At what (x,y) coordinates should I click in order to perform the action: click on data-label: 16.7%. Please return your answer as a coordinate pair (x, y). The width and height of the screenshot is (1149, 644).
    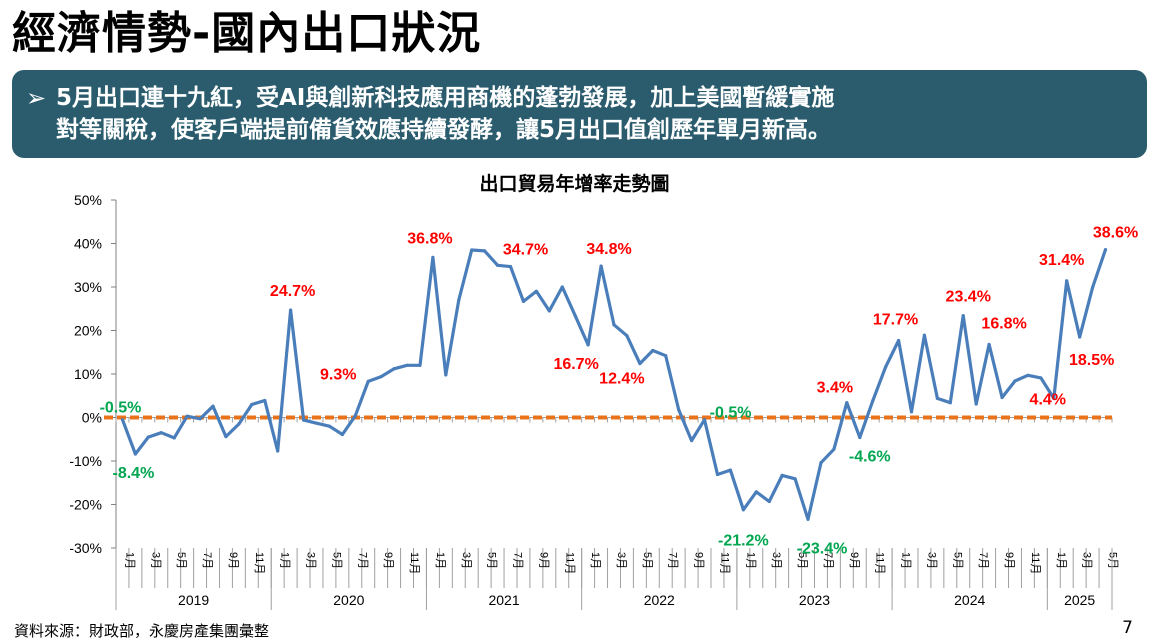
    Looking at the image, I should click on (575, 364).